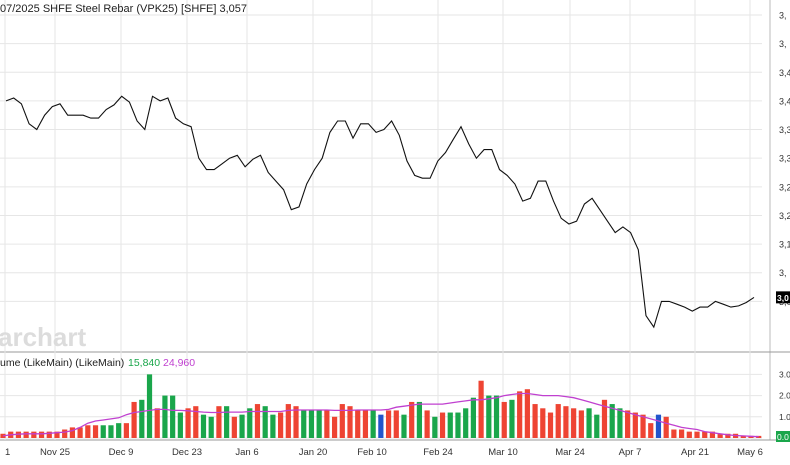  I want to click on volume-axis: 3.0 2.0 1.0 0.0, so click(783, 405).